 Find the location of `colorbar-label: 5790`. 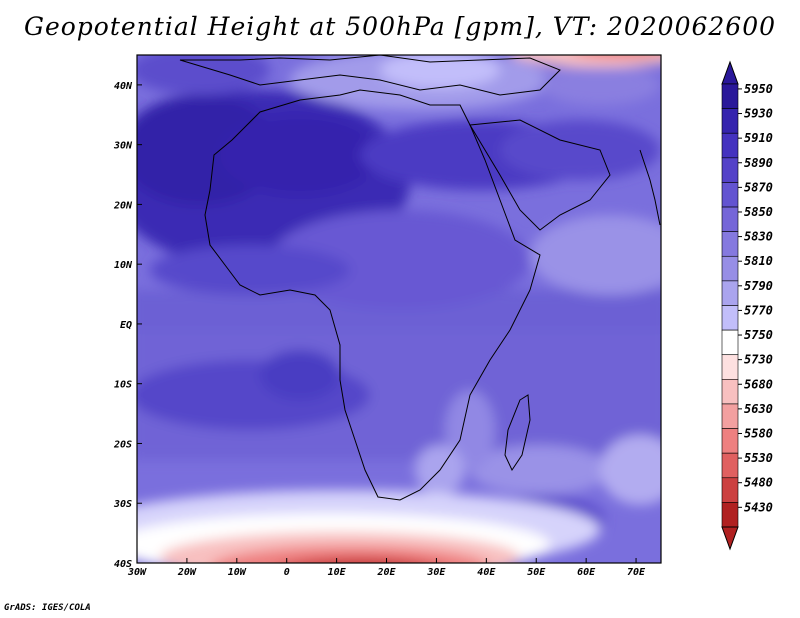

colorbar-label: 5790 is located at coordinates (758, 286).